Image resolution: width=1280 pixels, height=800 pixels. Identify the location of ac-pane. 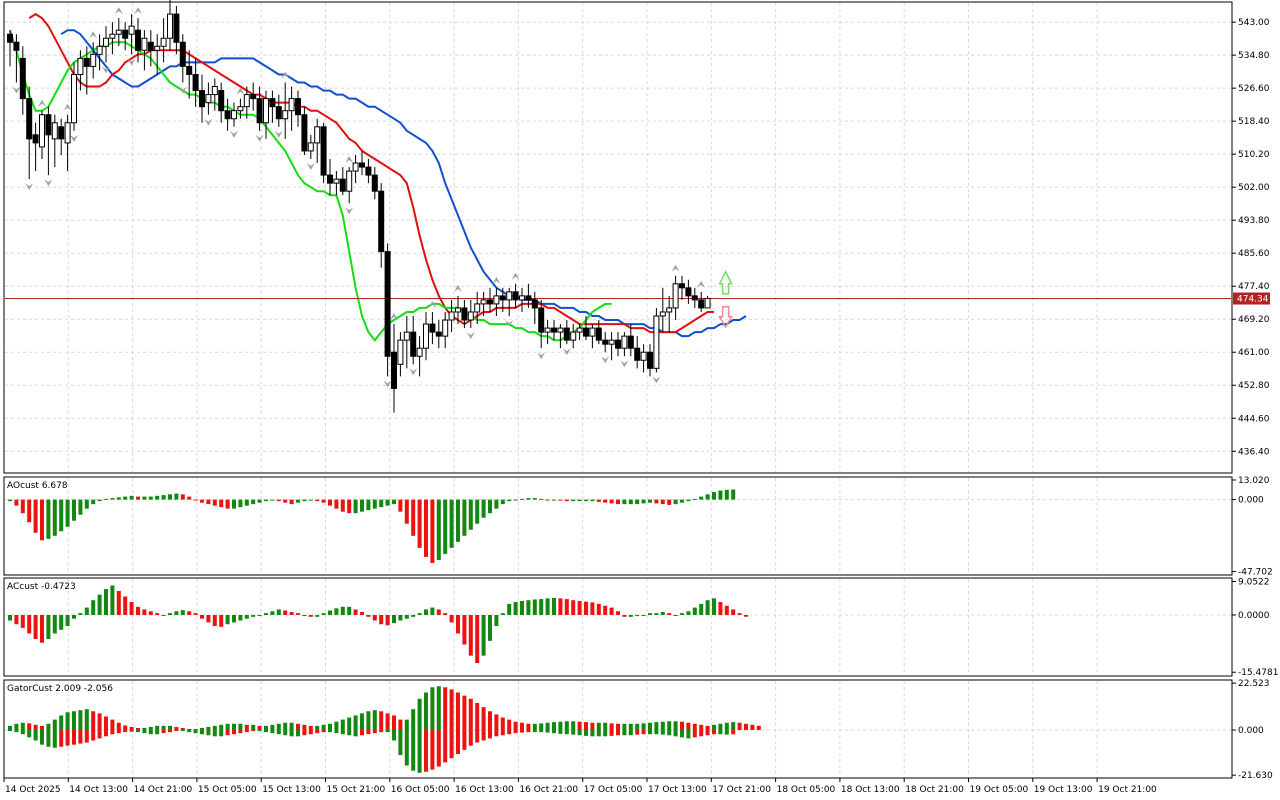
(618, 627).